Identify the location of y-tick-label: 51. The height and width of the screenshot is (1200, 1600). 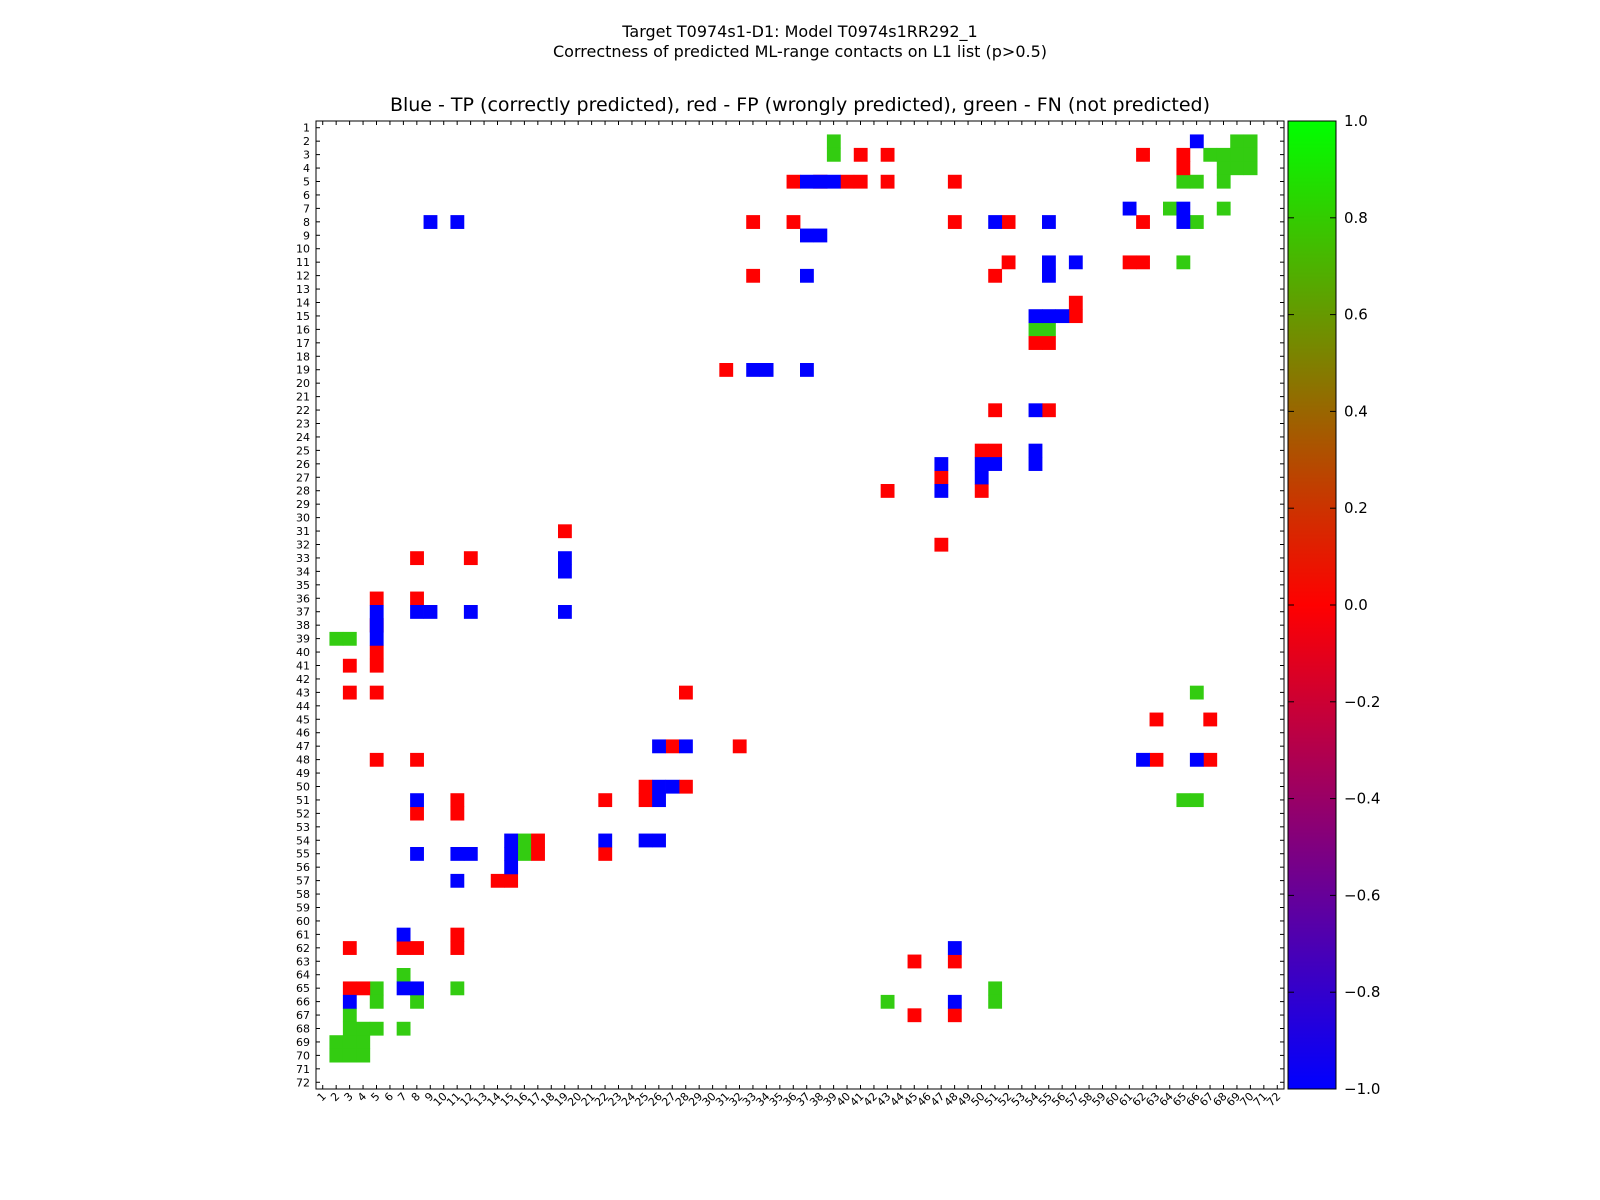
(303, 800).